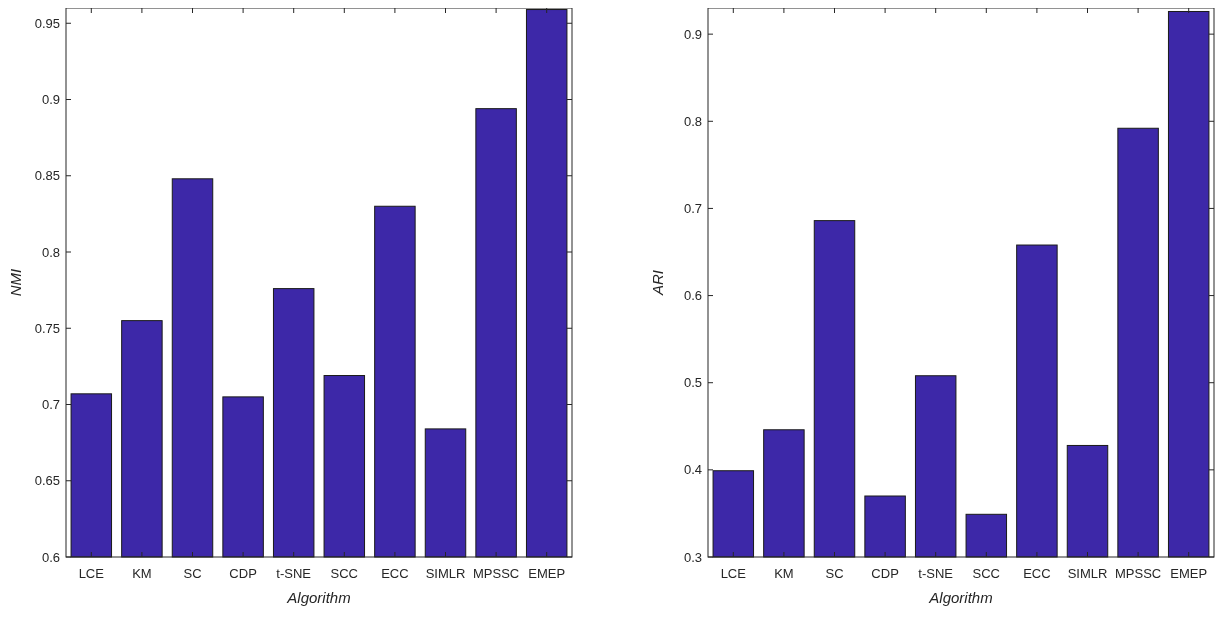 This screenshot has width=1228, height=621. What do you see at coordinates (692, 470) in the screenshot?
I see `y-tick-label: 0.4` at bounding box center [692, 470].